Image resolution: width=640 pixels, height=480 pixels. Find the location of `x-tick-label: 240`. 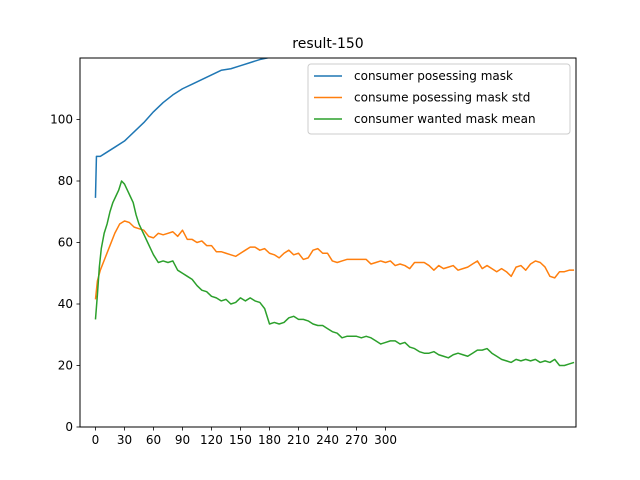

x-tick-label: 240 is located at coordinates (327, 440).